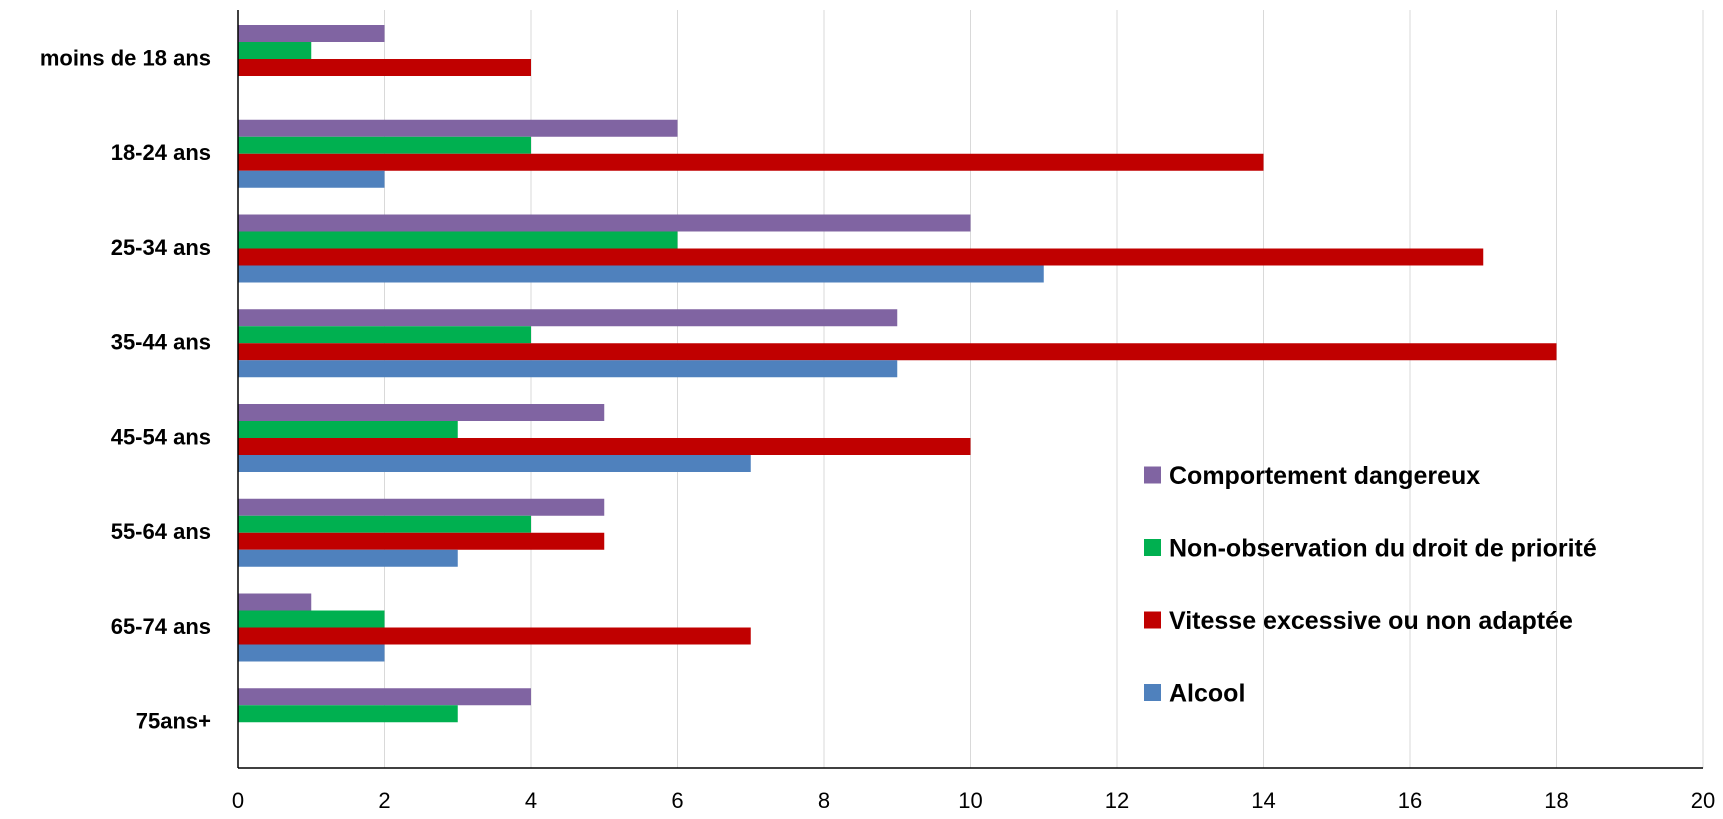 This screenshot has width=1723, height=819. I want to click on legend-swatch-vitesse-excessive-ou-non-adaptee, so click(1152, 620).